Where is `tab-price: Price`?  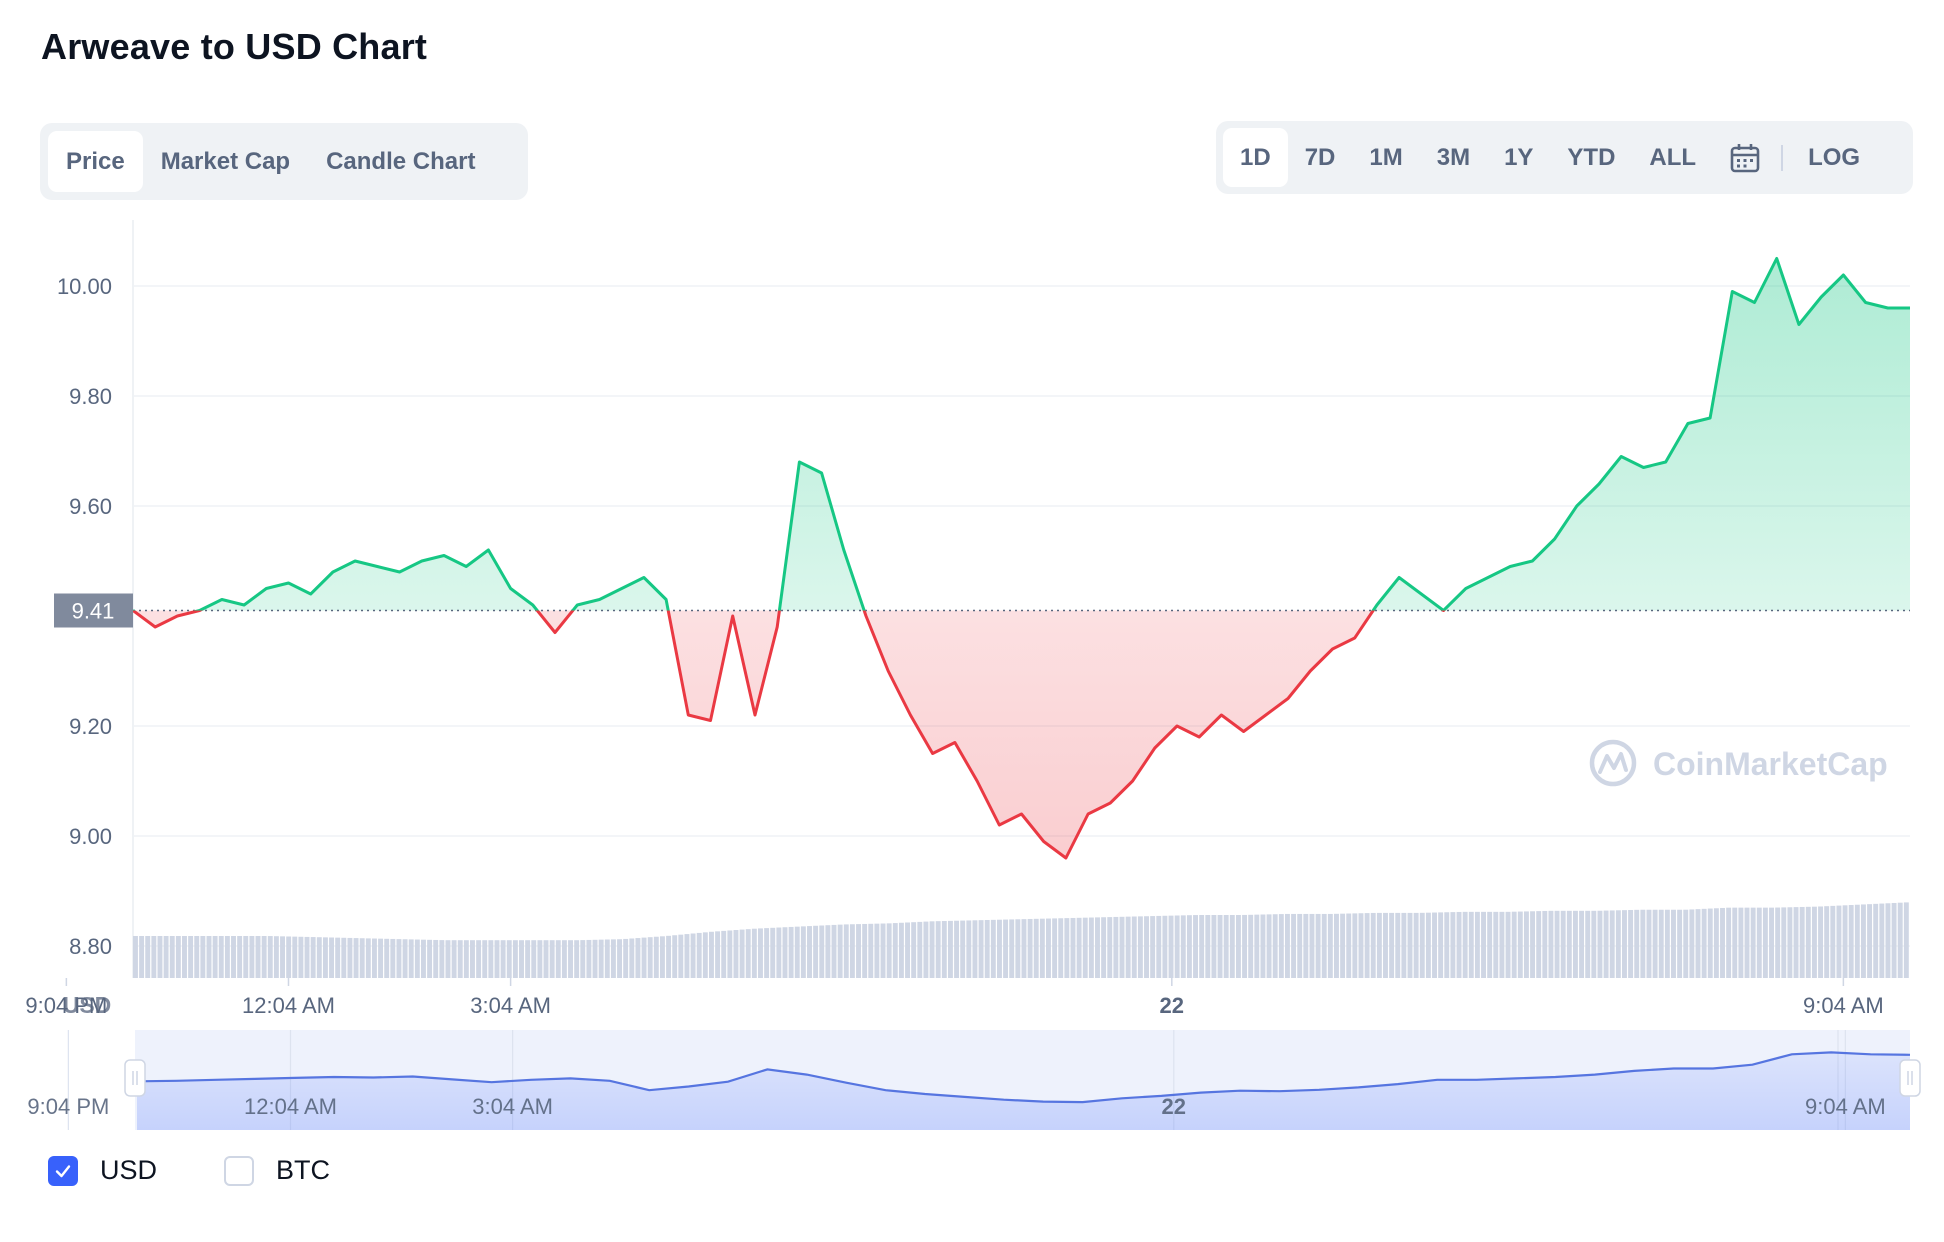 tab-price: Price is located at coordinates (95, 161).